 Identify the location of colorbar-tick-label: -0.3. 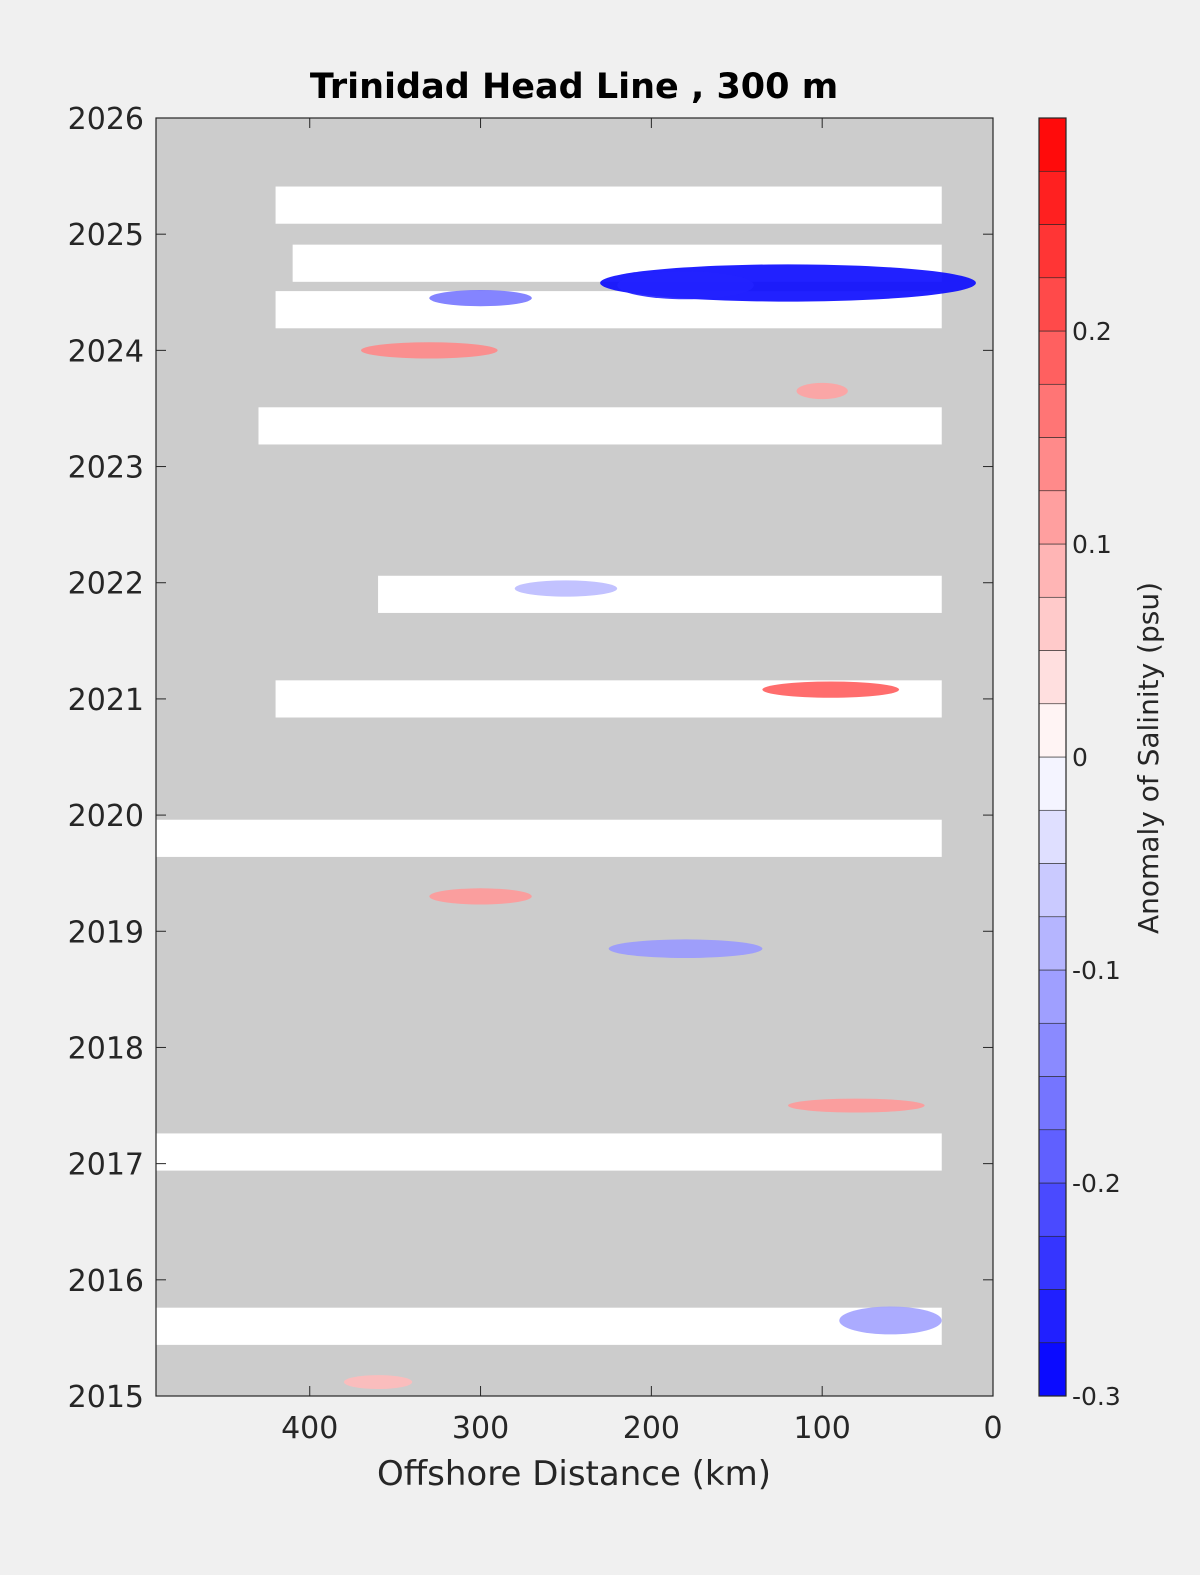
(1096, 1396).